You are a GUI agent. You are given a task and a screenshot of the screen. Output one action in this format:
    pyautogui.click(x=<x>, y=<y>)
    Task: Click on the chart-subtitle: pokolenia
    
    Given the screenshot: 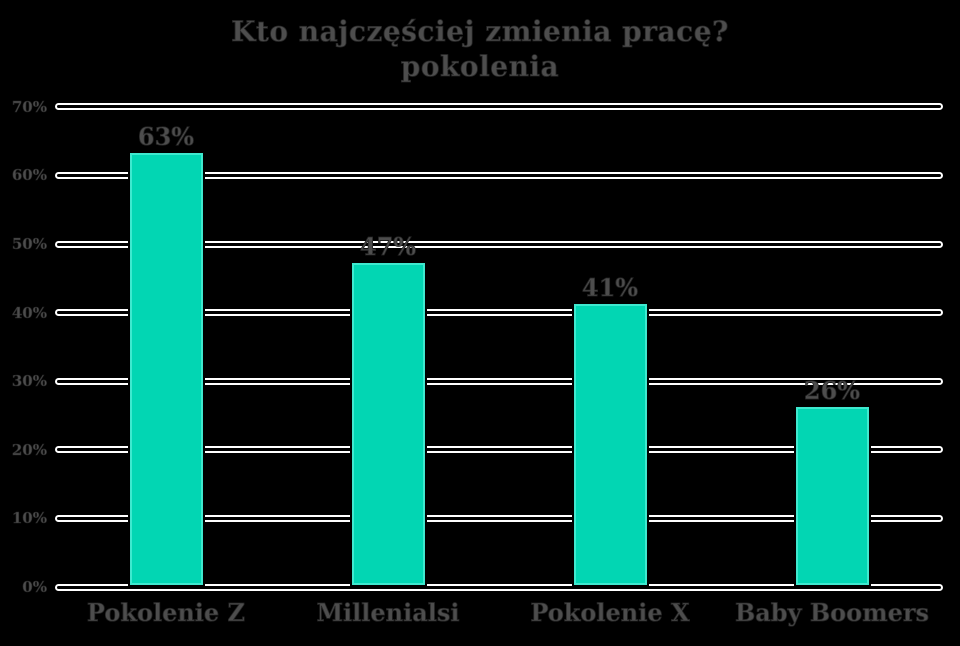 What is the action you would take?
    pyautogui.click(x=480, y=67)
    